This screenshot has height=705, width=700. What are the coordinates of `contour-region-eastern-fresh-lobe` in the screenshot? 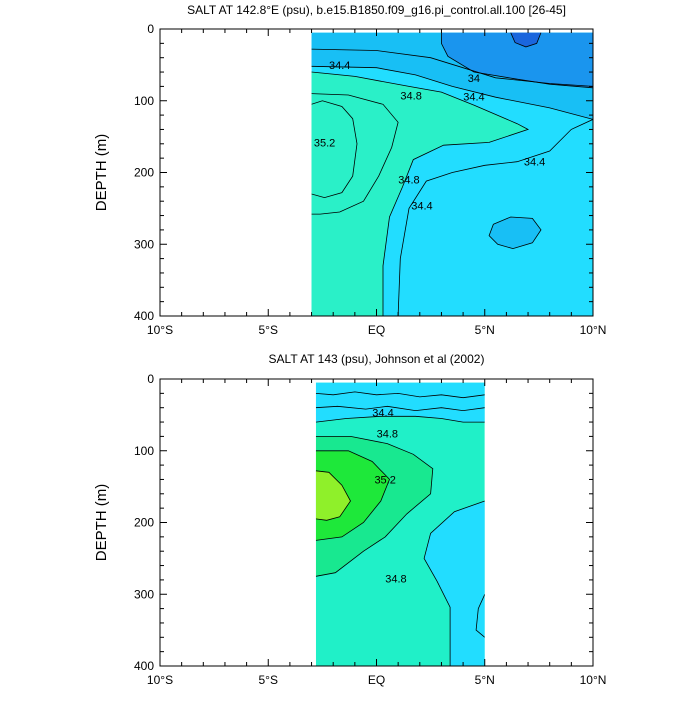 It's located at (454, 583).